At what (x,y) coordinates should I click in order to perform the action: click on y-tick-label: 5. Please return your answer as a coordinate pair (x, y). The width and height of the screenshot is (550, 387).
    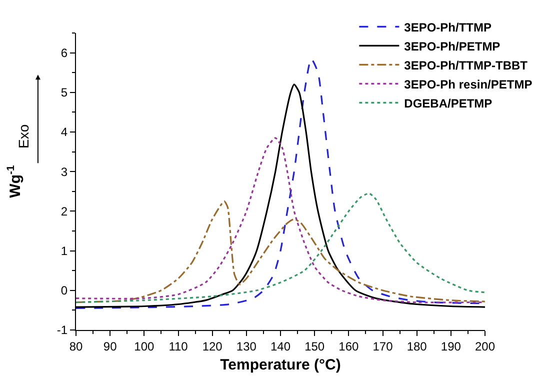
    Looking at the image, I should click on (64, 93).